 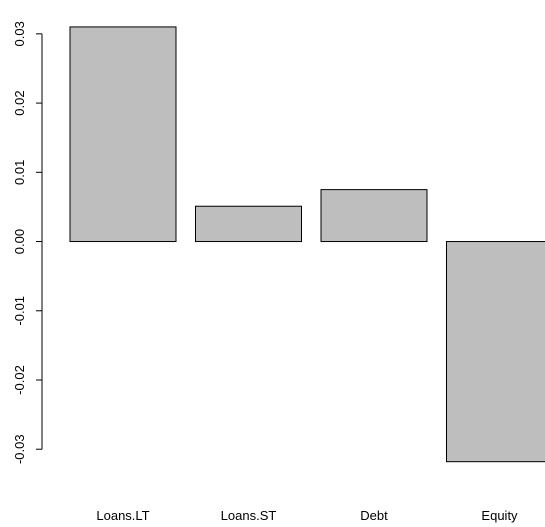 What do you see at coordinates (307, 515) in the screenshot?
I see `category-labels: Loans.LT Loans.ST Debt Equity` at bounding box center [307, 515].